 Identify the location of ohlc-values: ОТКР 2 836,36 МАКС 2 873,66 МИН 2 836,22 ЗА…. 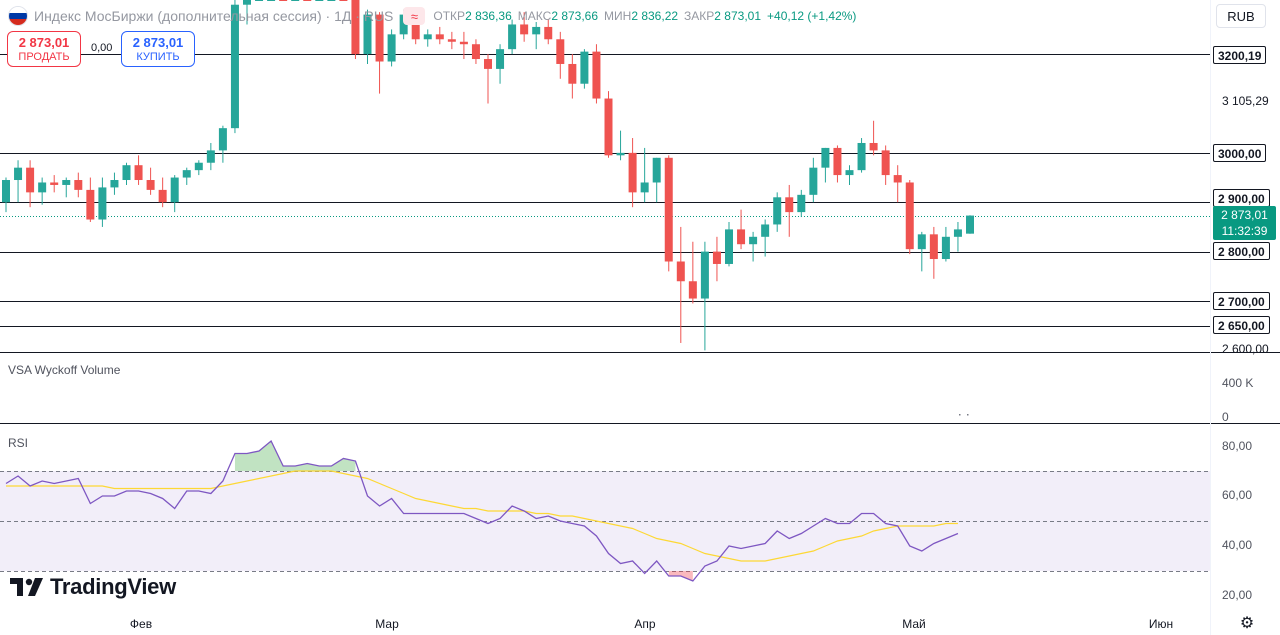
(647, 16).